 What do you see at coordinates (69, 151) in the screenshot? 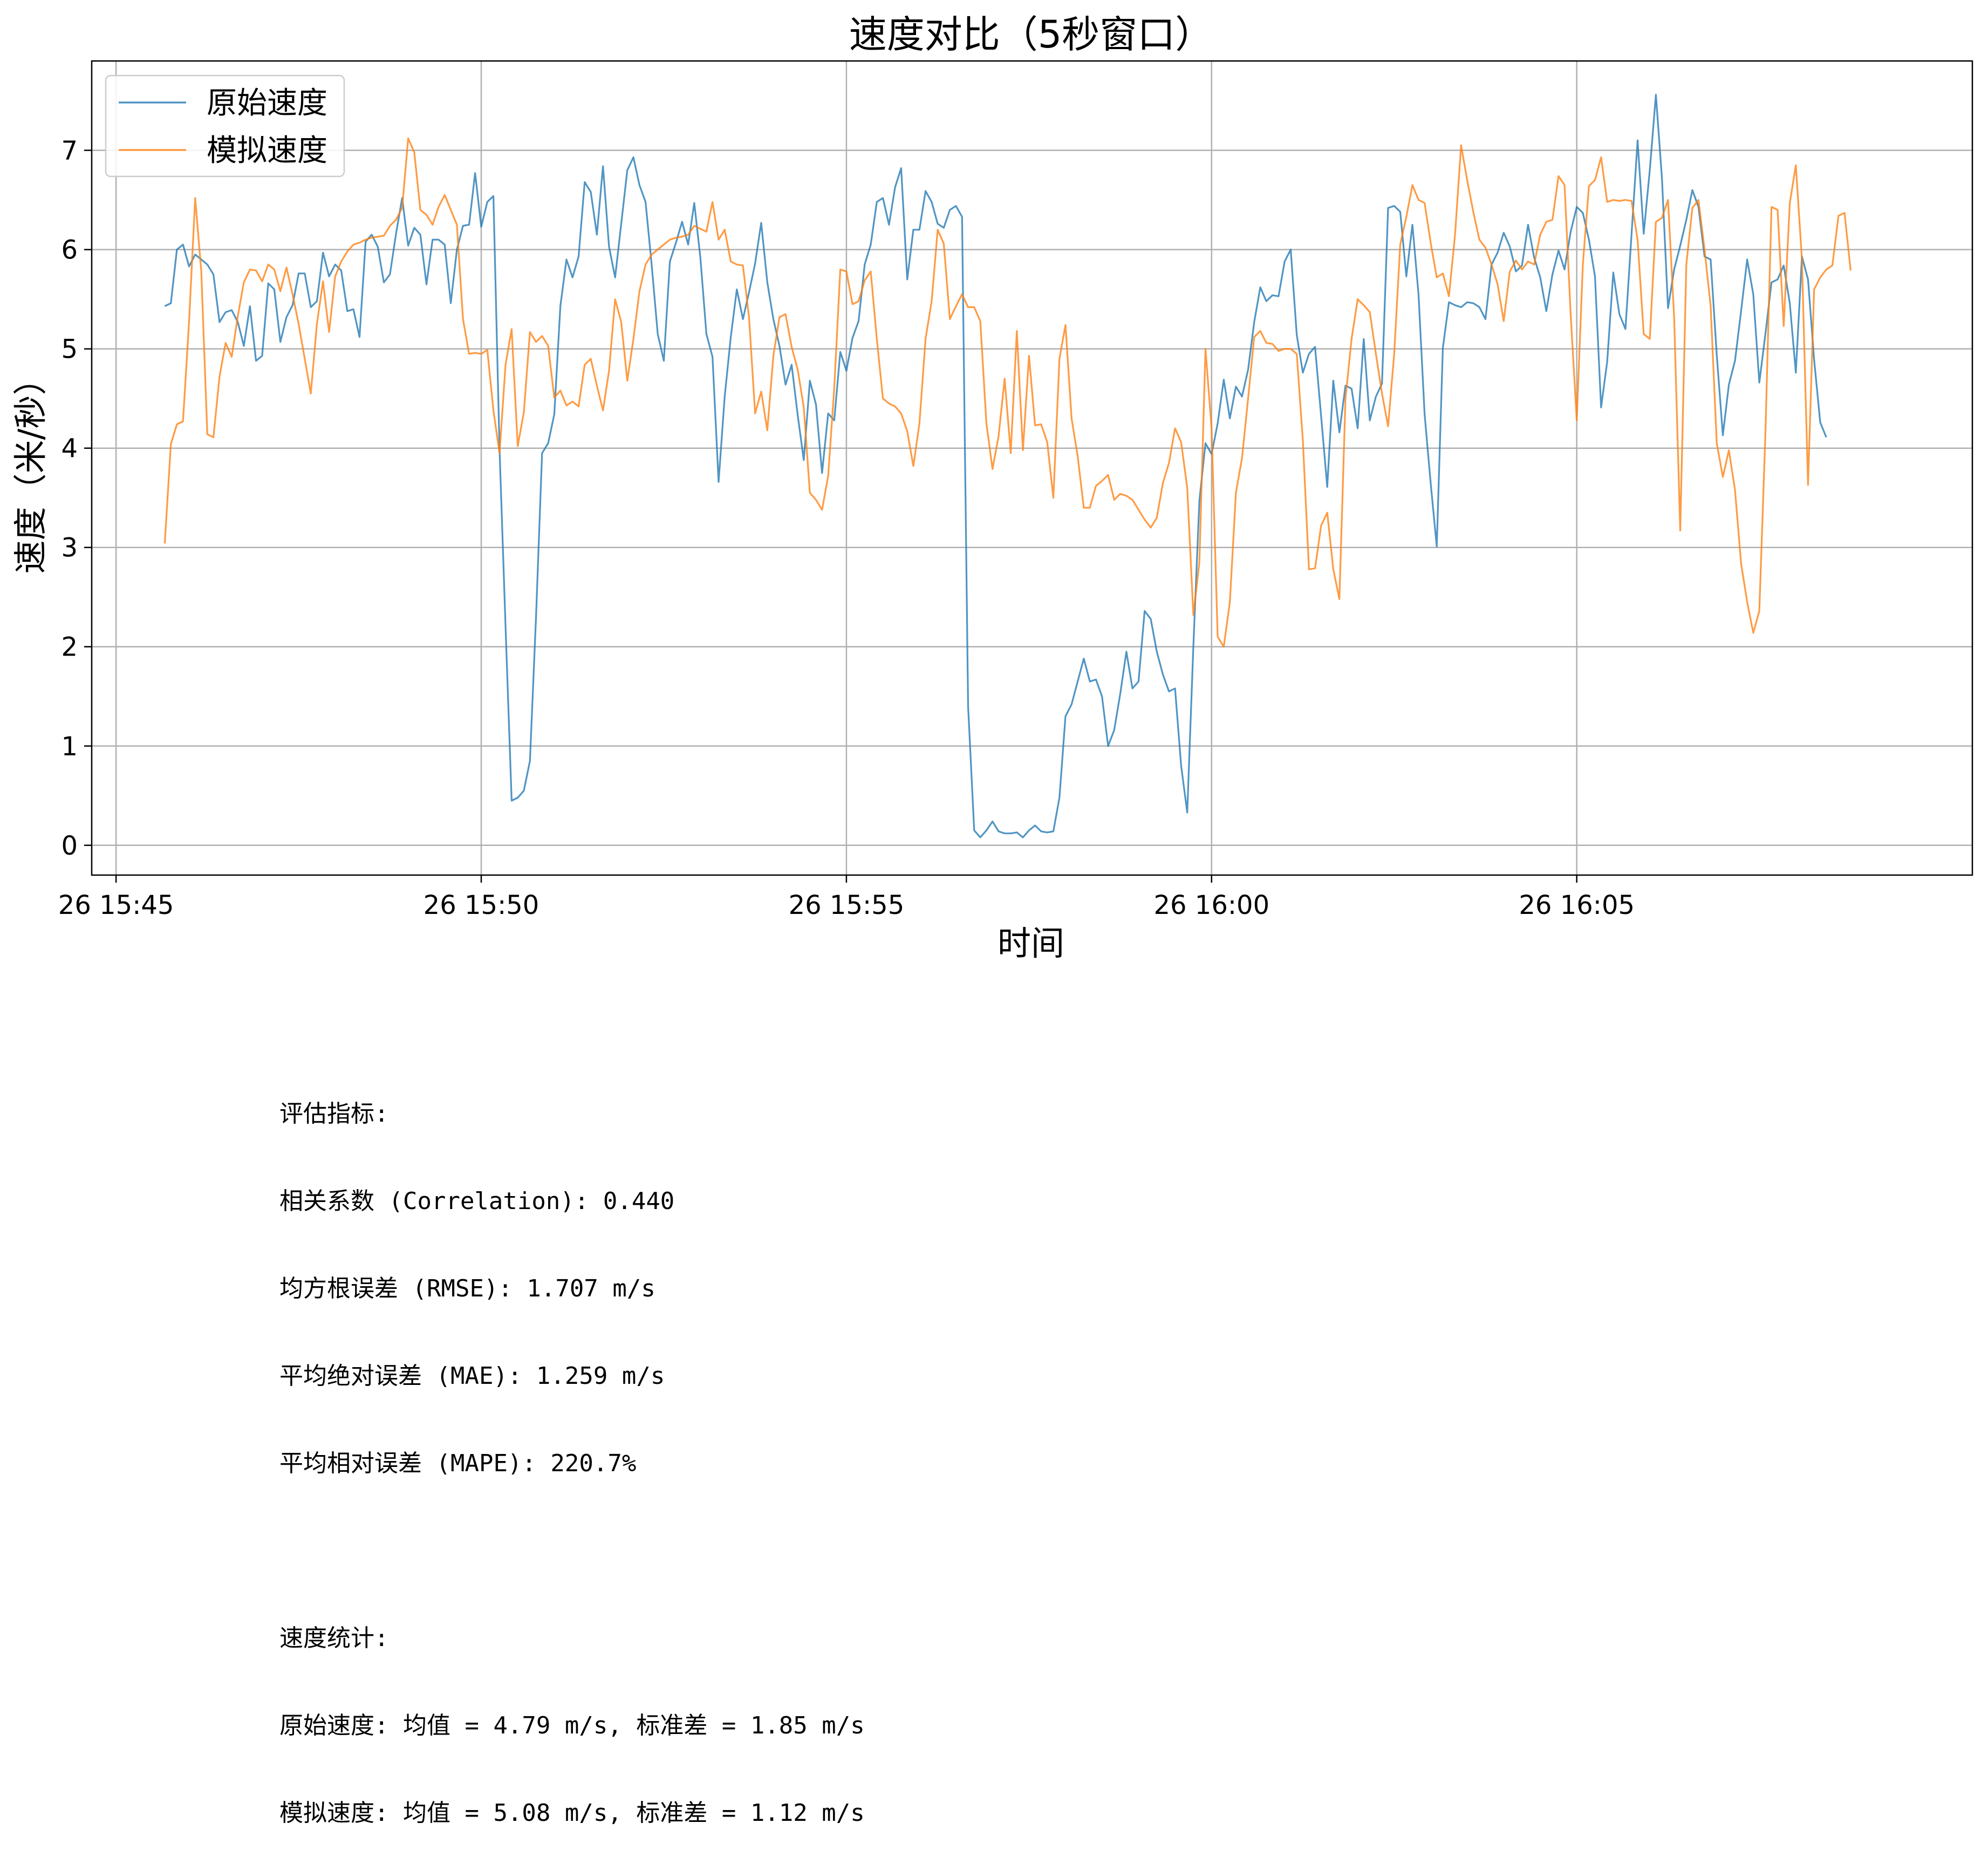
I see `y-tick-label: 7` at bounding box center [69, 151].